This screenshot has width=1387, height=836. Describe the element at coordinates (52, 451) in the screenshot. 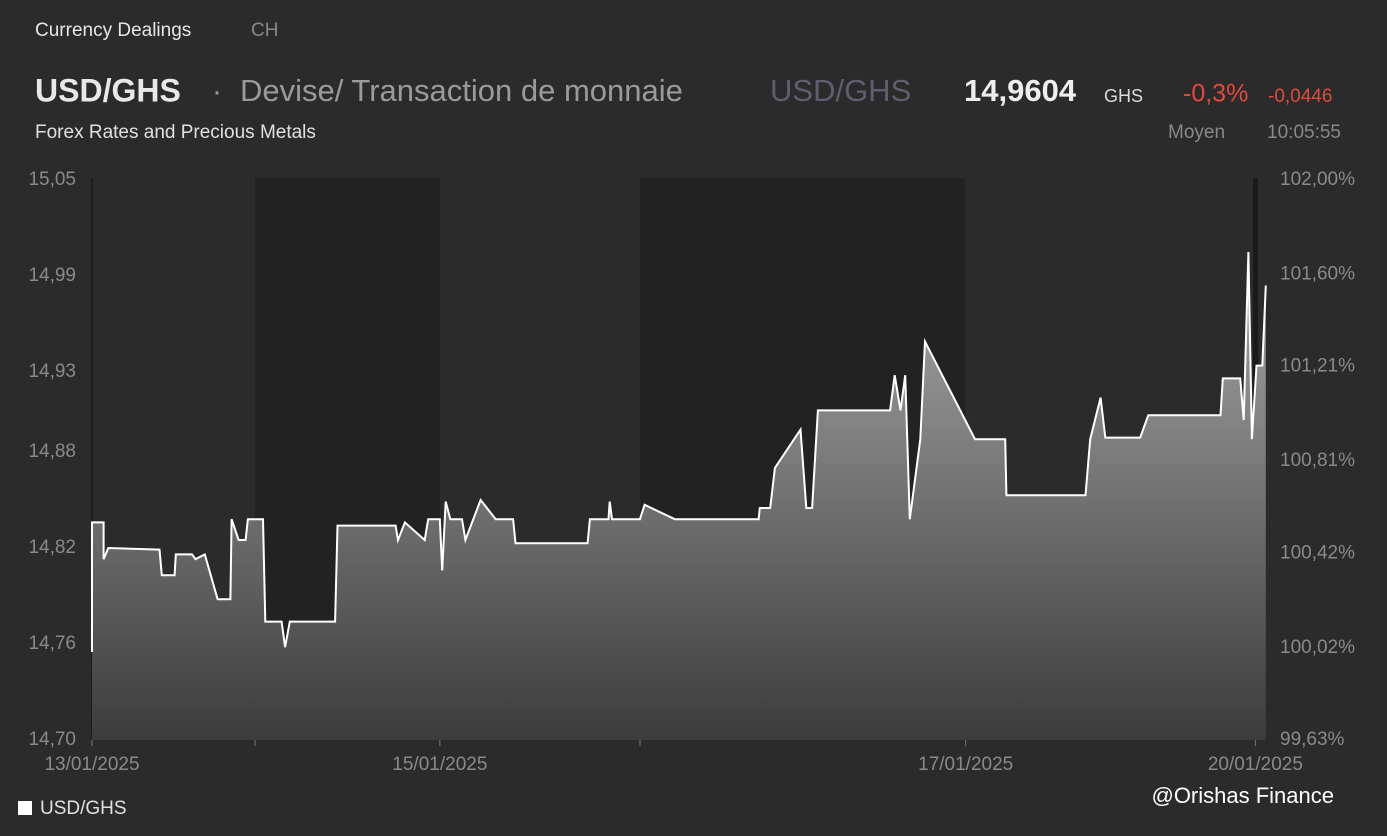

I see `y-tick-label: 14,88` at that location.